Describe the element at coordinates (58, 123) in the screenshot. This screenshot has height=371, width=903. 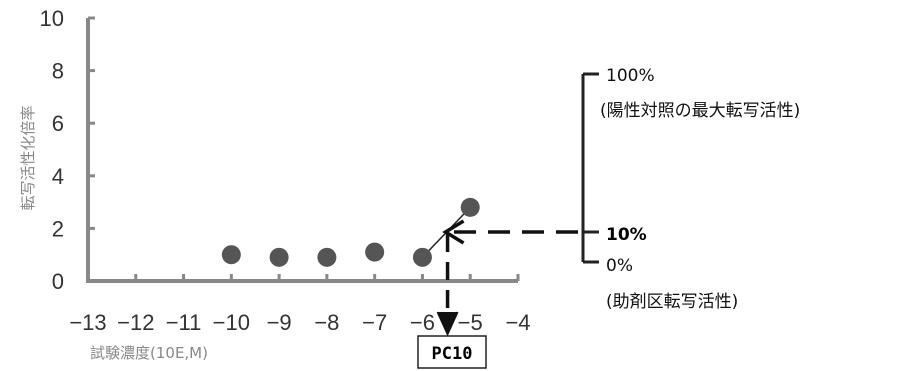
I see `y-tick-label: 6` at that location.